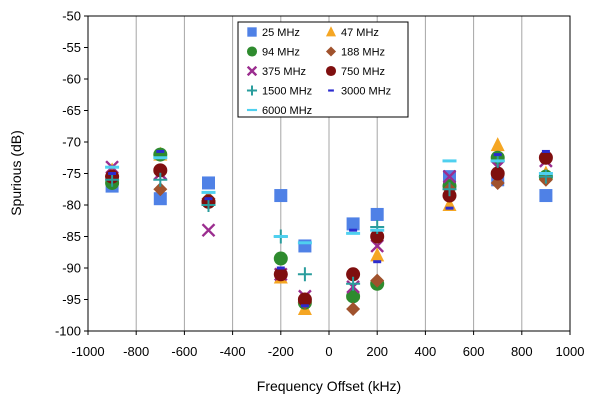 The width and height of the screenshot is (589, 405). Describe the element at coordinates (287, 111) in the screenshot. I see `legend-label: 6000 MHz` at that location.